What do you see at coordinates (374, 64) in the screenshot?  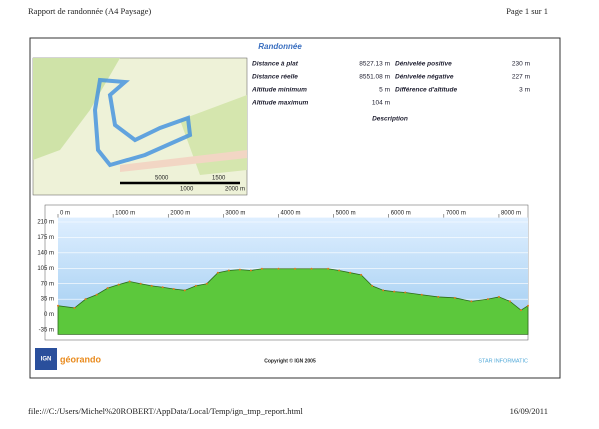 I see `stat-value: 8527.13 m` at bounding box center [374, 64].